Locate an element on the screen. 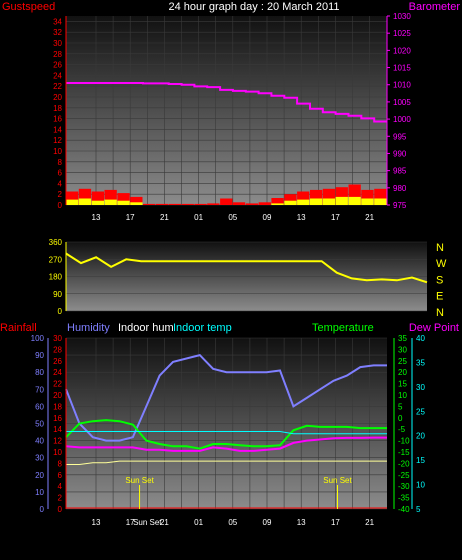 The image size is (462, 560). gust-tick-label: 20 is located at coordinates (57, 97).